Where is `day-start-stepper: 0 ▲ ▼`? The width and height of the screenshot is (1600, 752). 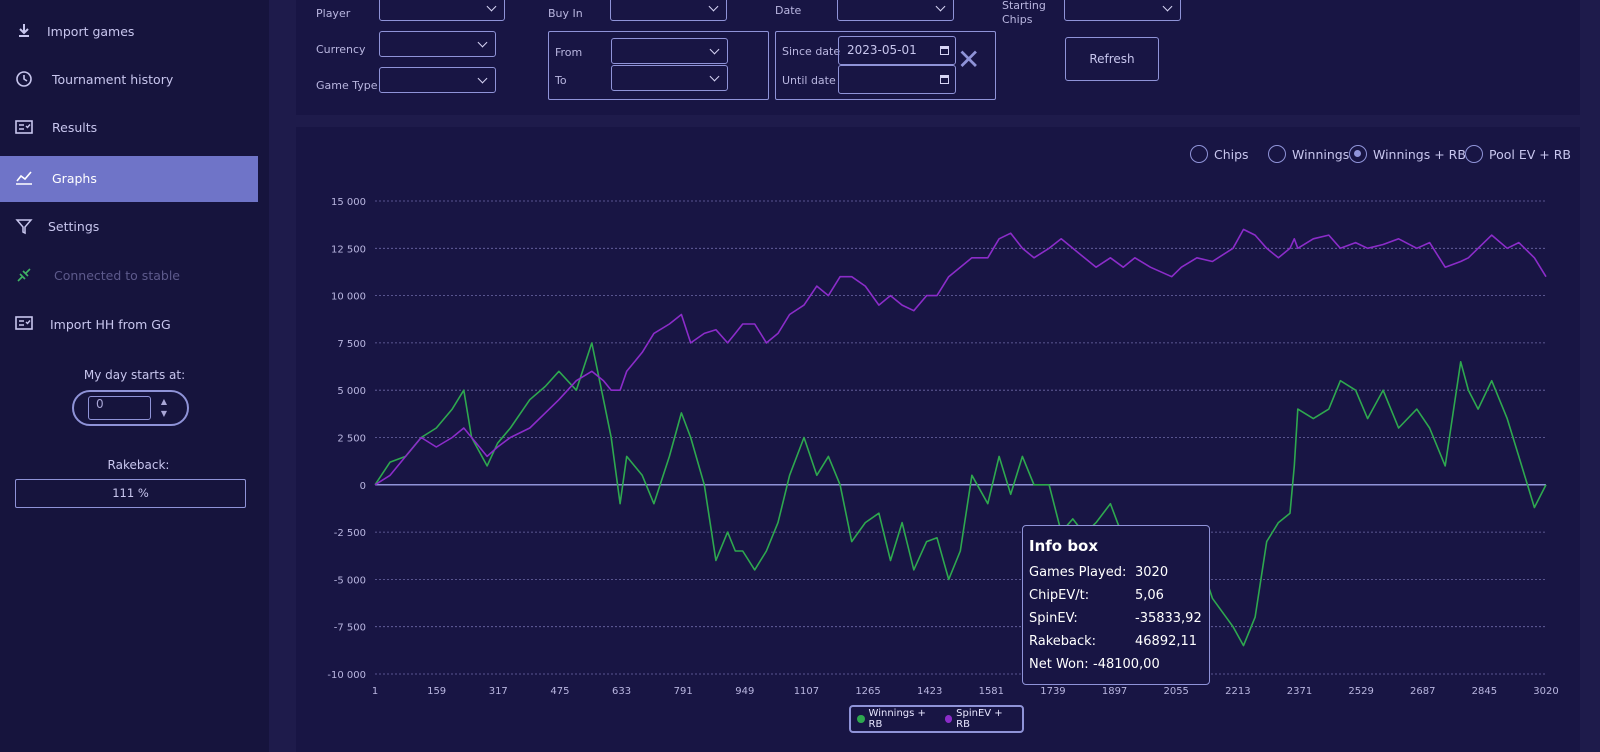
day-start-stepper: 0 ▲ ▼ is located at coordinates (130, 408).